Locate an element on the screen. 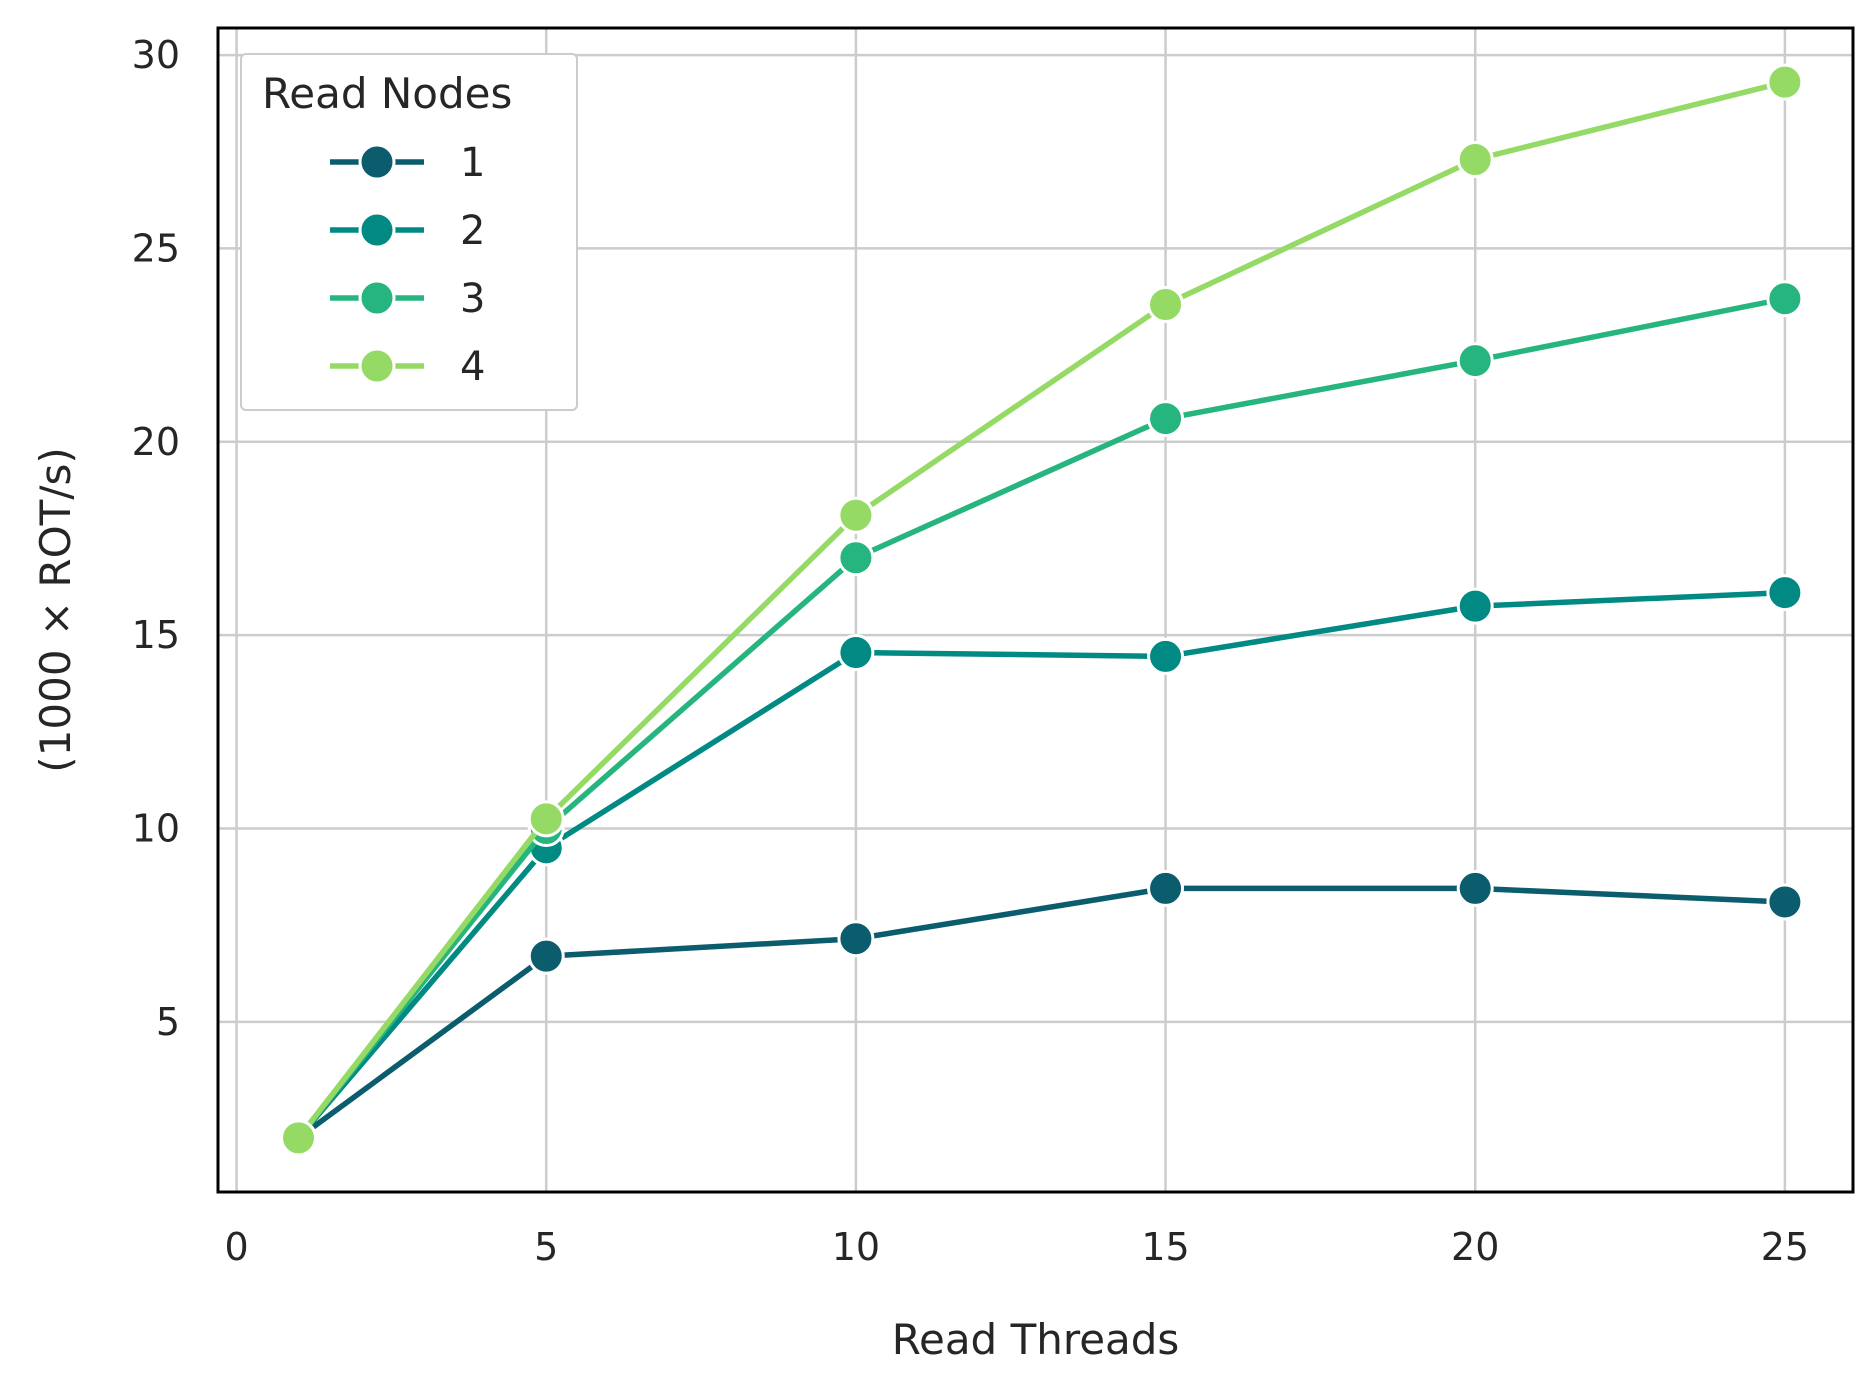  legend-item-3: 3 is located at coordinates (407, 299).